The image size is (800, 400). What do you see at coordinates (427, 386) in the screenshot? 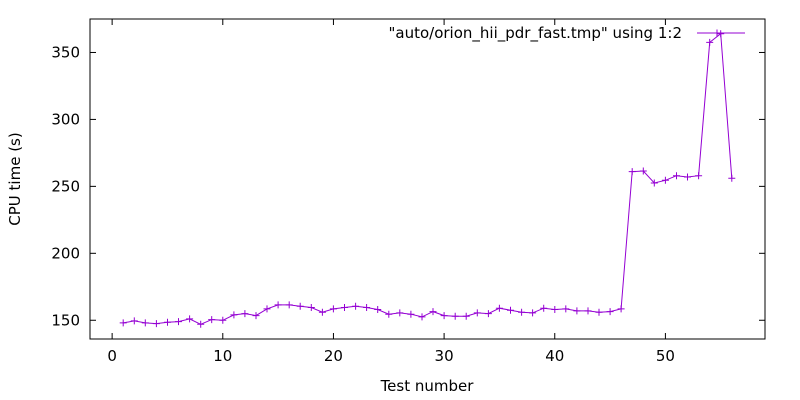
I see `x-axis-label: Test number` at bounding box center [427, 386].